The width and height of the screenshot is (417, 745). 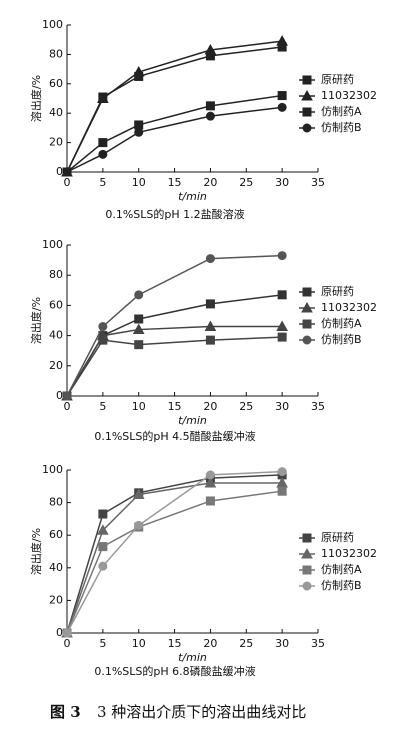 I want to click on chart-title: 0.1%SLS的pH 6.8磷酸盐缓冲液, so click(x=174, y=671).